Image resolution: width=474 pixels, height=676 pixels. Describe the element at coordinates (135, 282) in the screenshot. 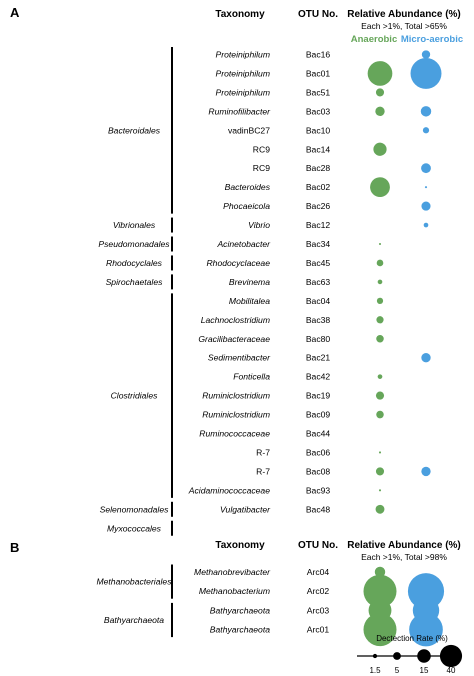

I see `panel-a-group-label: Spirochaetales` at that location.